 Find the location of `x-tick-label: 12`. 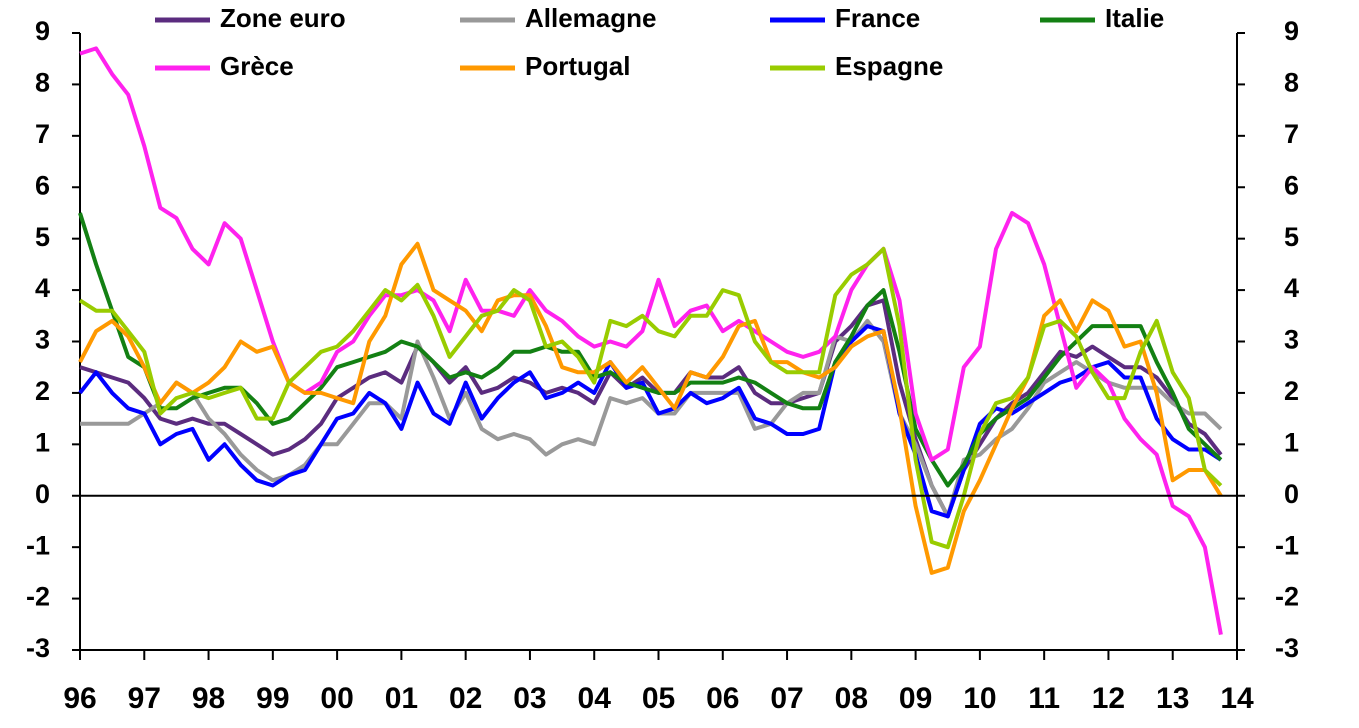

x-tick-label: 12 is located at coordinates (1108, 698).